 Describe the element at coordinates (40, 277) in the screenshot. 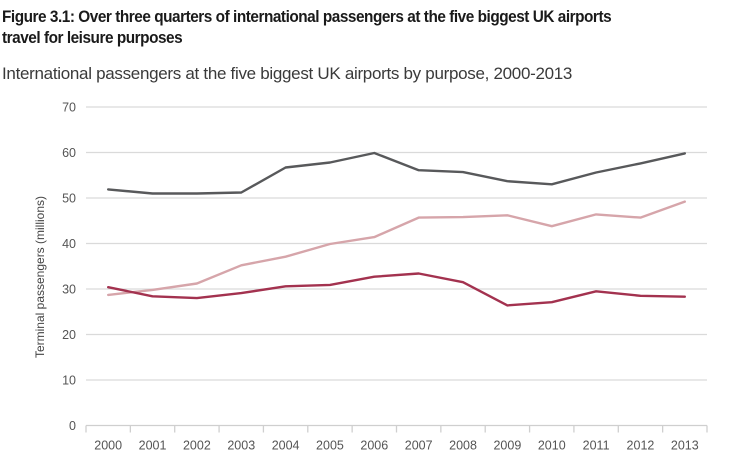

I see `y-axis-label: Terminal passengers (millions)` at that location.